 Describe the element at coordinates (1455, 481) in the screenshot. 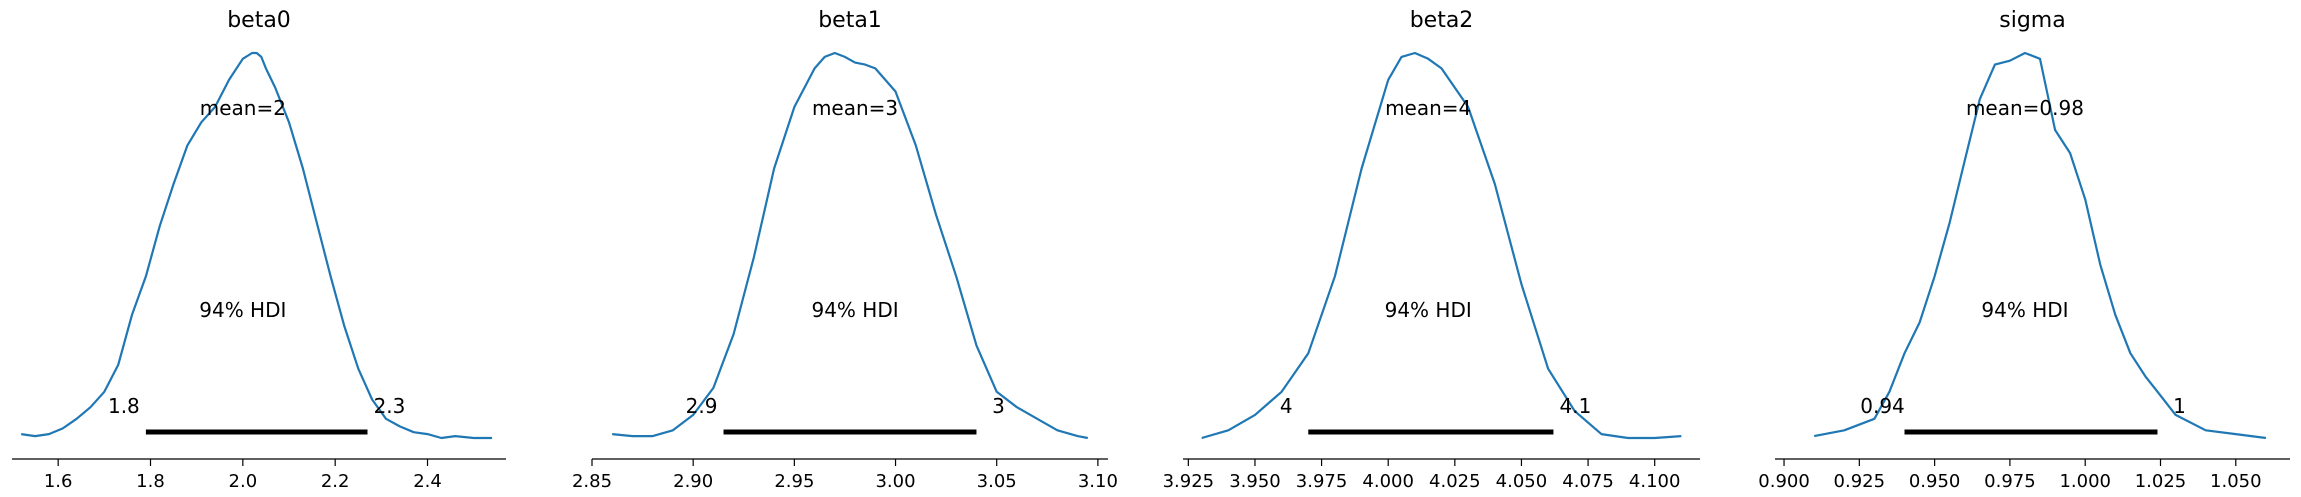

I see `x-tick-label: 4.025` at that location.